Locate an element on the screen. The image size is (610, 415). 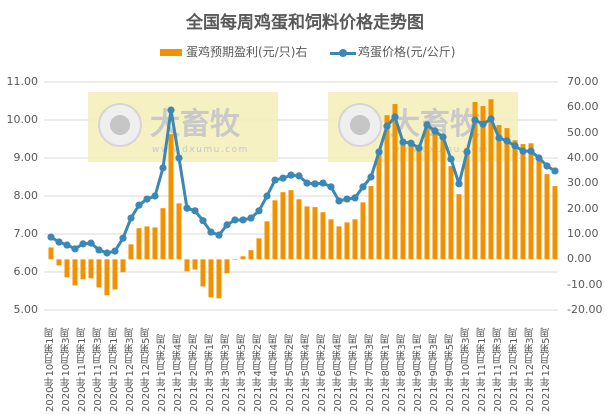
left-axis-tick: 6.00 is located at coordinates (26, 271).